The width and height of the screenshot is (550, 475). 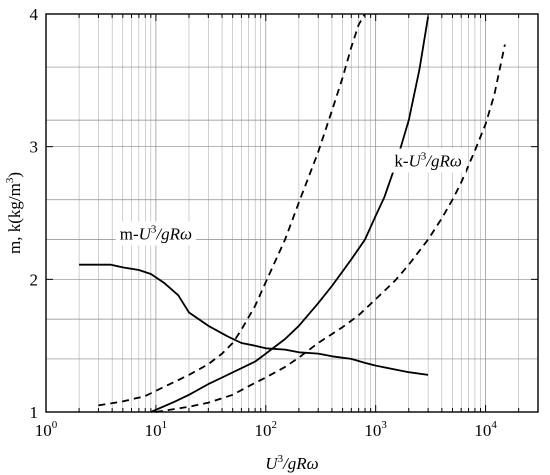 I want to click on y-tick-label: 3, so click(x=34, y=147).